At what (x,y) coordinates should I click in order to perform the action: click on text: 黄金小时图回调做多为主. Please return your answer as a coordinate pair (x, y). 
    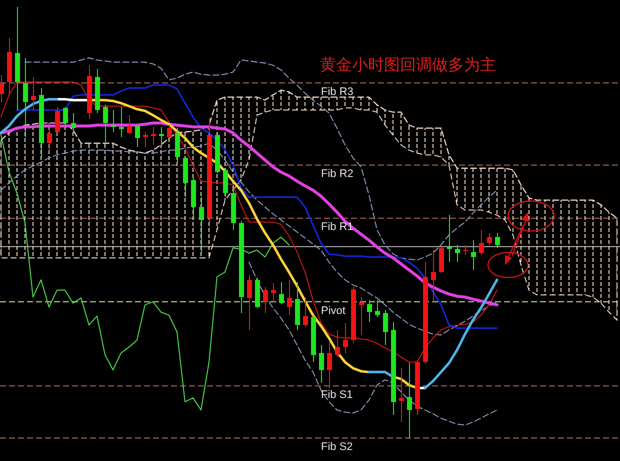
    Looking at the image, I should click on (408, 64).